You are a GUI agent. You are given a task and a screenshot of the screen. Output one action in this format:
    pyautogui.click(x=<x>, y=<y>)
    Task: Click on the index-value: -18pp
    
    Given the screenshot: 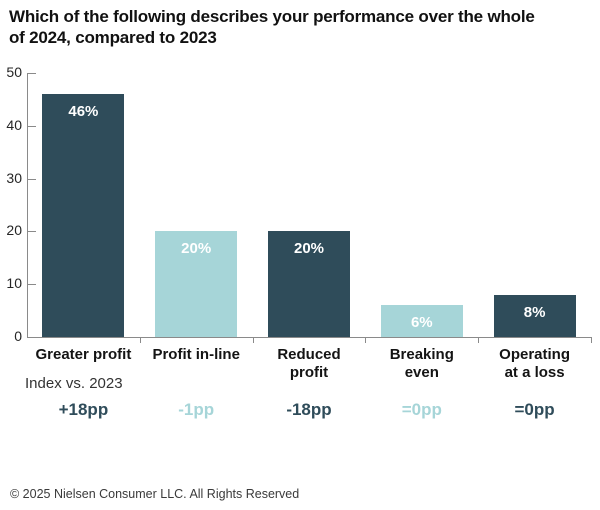 What is the action you would take?
    pyautogui.click(x=309, y=409)
    